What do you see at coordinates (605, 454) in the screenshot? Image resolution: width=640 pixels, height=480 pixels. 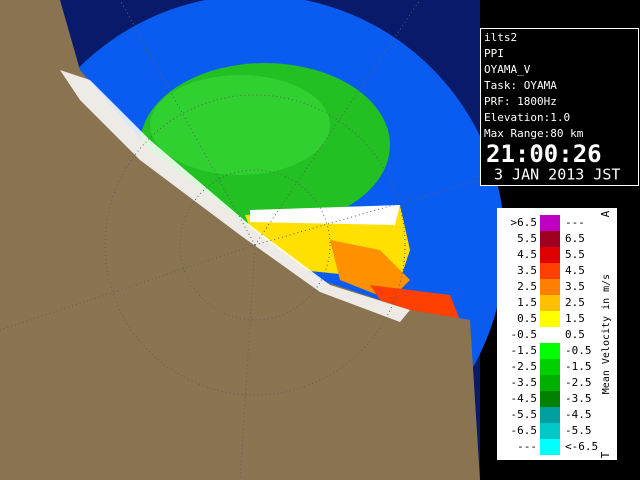 I see `legend-bottom-marker: T` at bounding box center [605, 454].